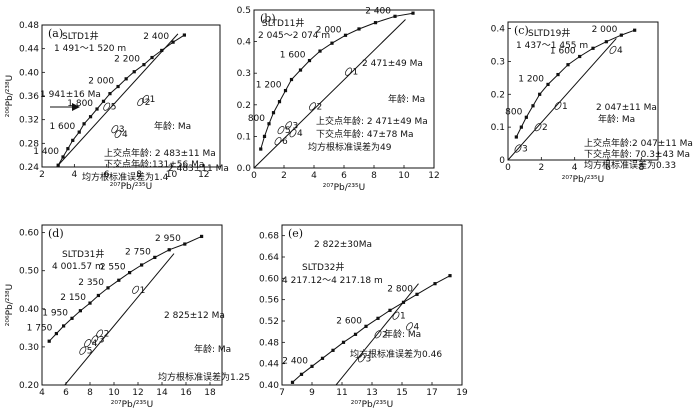 The height and width of the screenshot is (414, 700). Describe the element at coordinates (198, 169) in the screenshot. I see `upper-age-callout: 2 483±11 Ma` at that location.